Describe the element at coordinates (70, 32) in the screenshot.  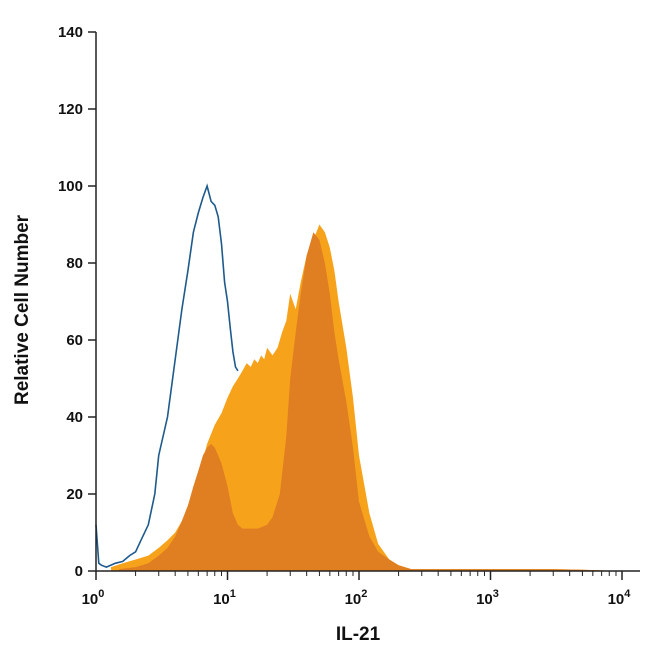
I see `y-tick-label-140: 140` at that location.